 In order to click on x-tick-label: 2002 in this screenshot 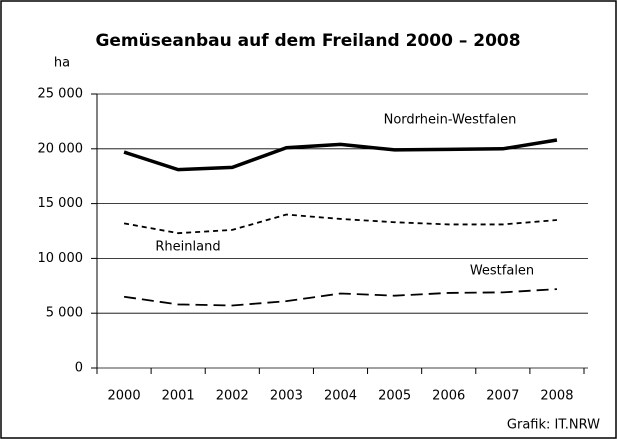, I will do `click(232, 396)`.